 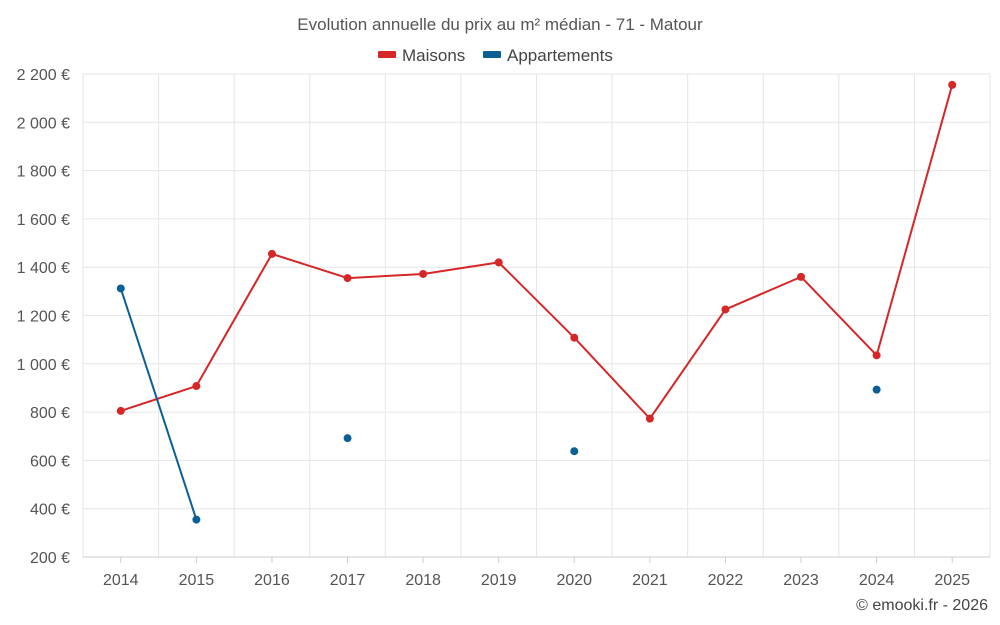 I want to click on x-tick-label: 2019, so click(x=499, y=580).